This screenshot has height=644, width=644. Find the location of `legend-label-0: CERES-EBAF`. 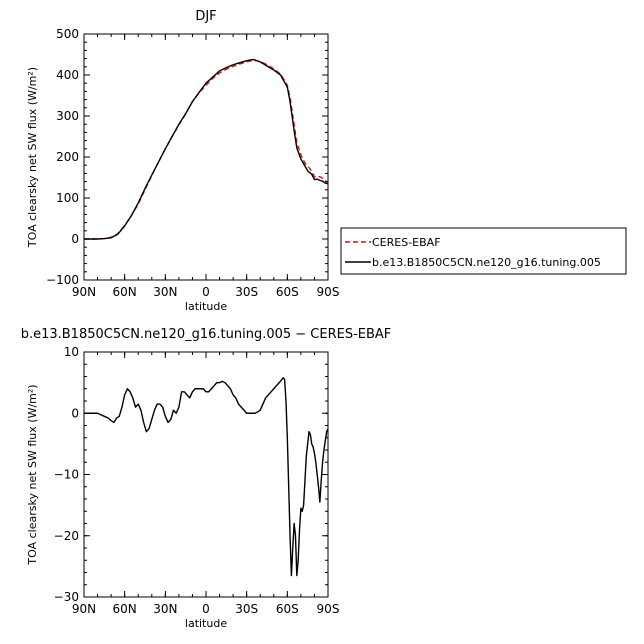

legend-label-0: CERES-EBAF is located at coordinates (406, 242).